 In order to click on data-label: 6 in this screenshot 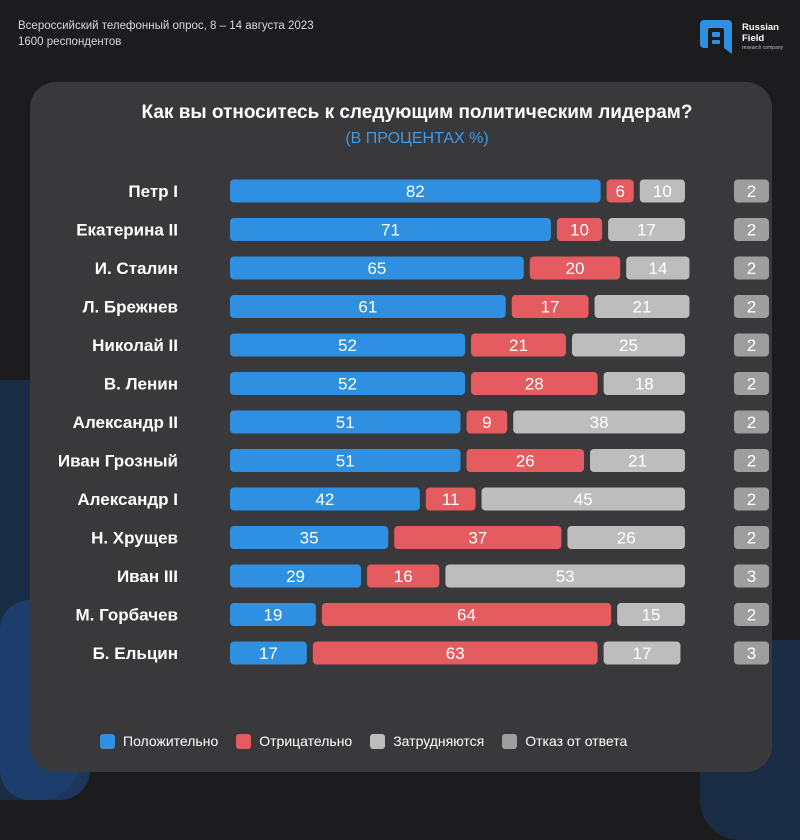, I will do `click(619, 191)`.